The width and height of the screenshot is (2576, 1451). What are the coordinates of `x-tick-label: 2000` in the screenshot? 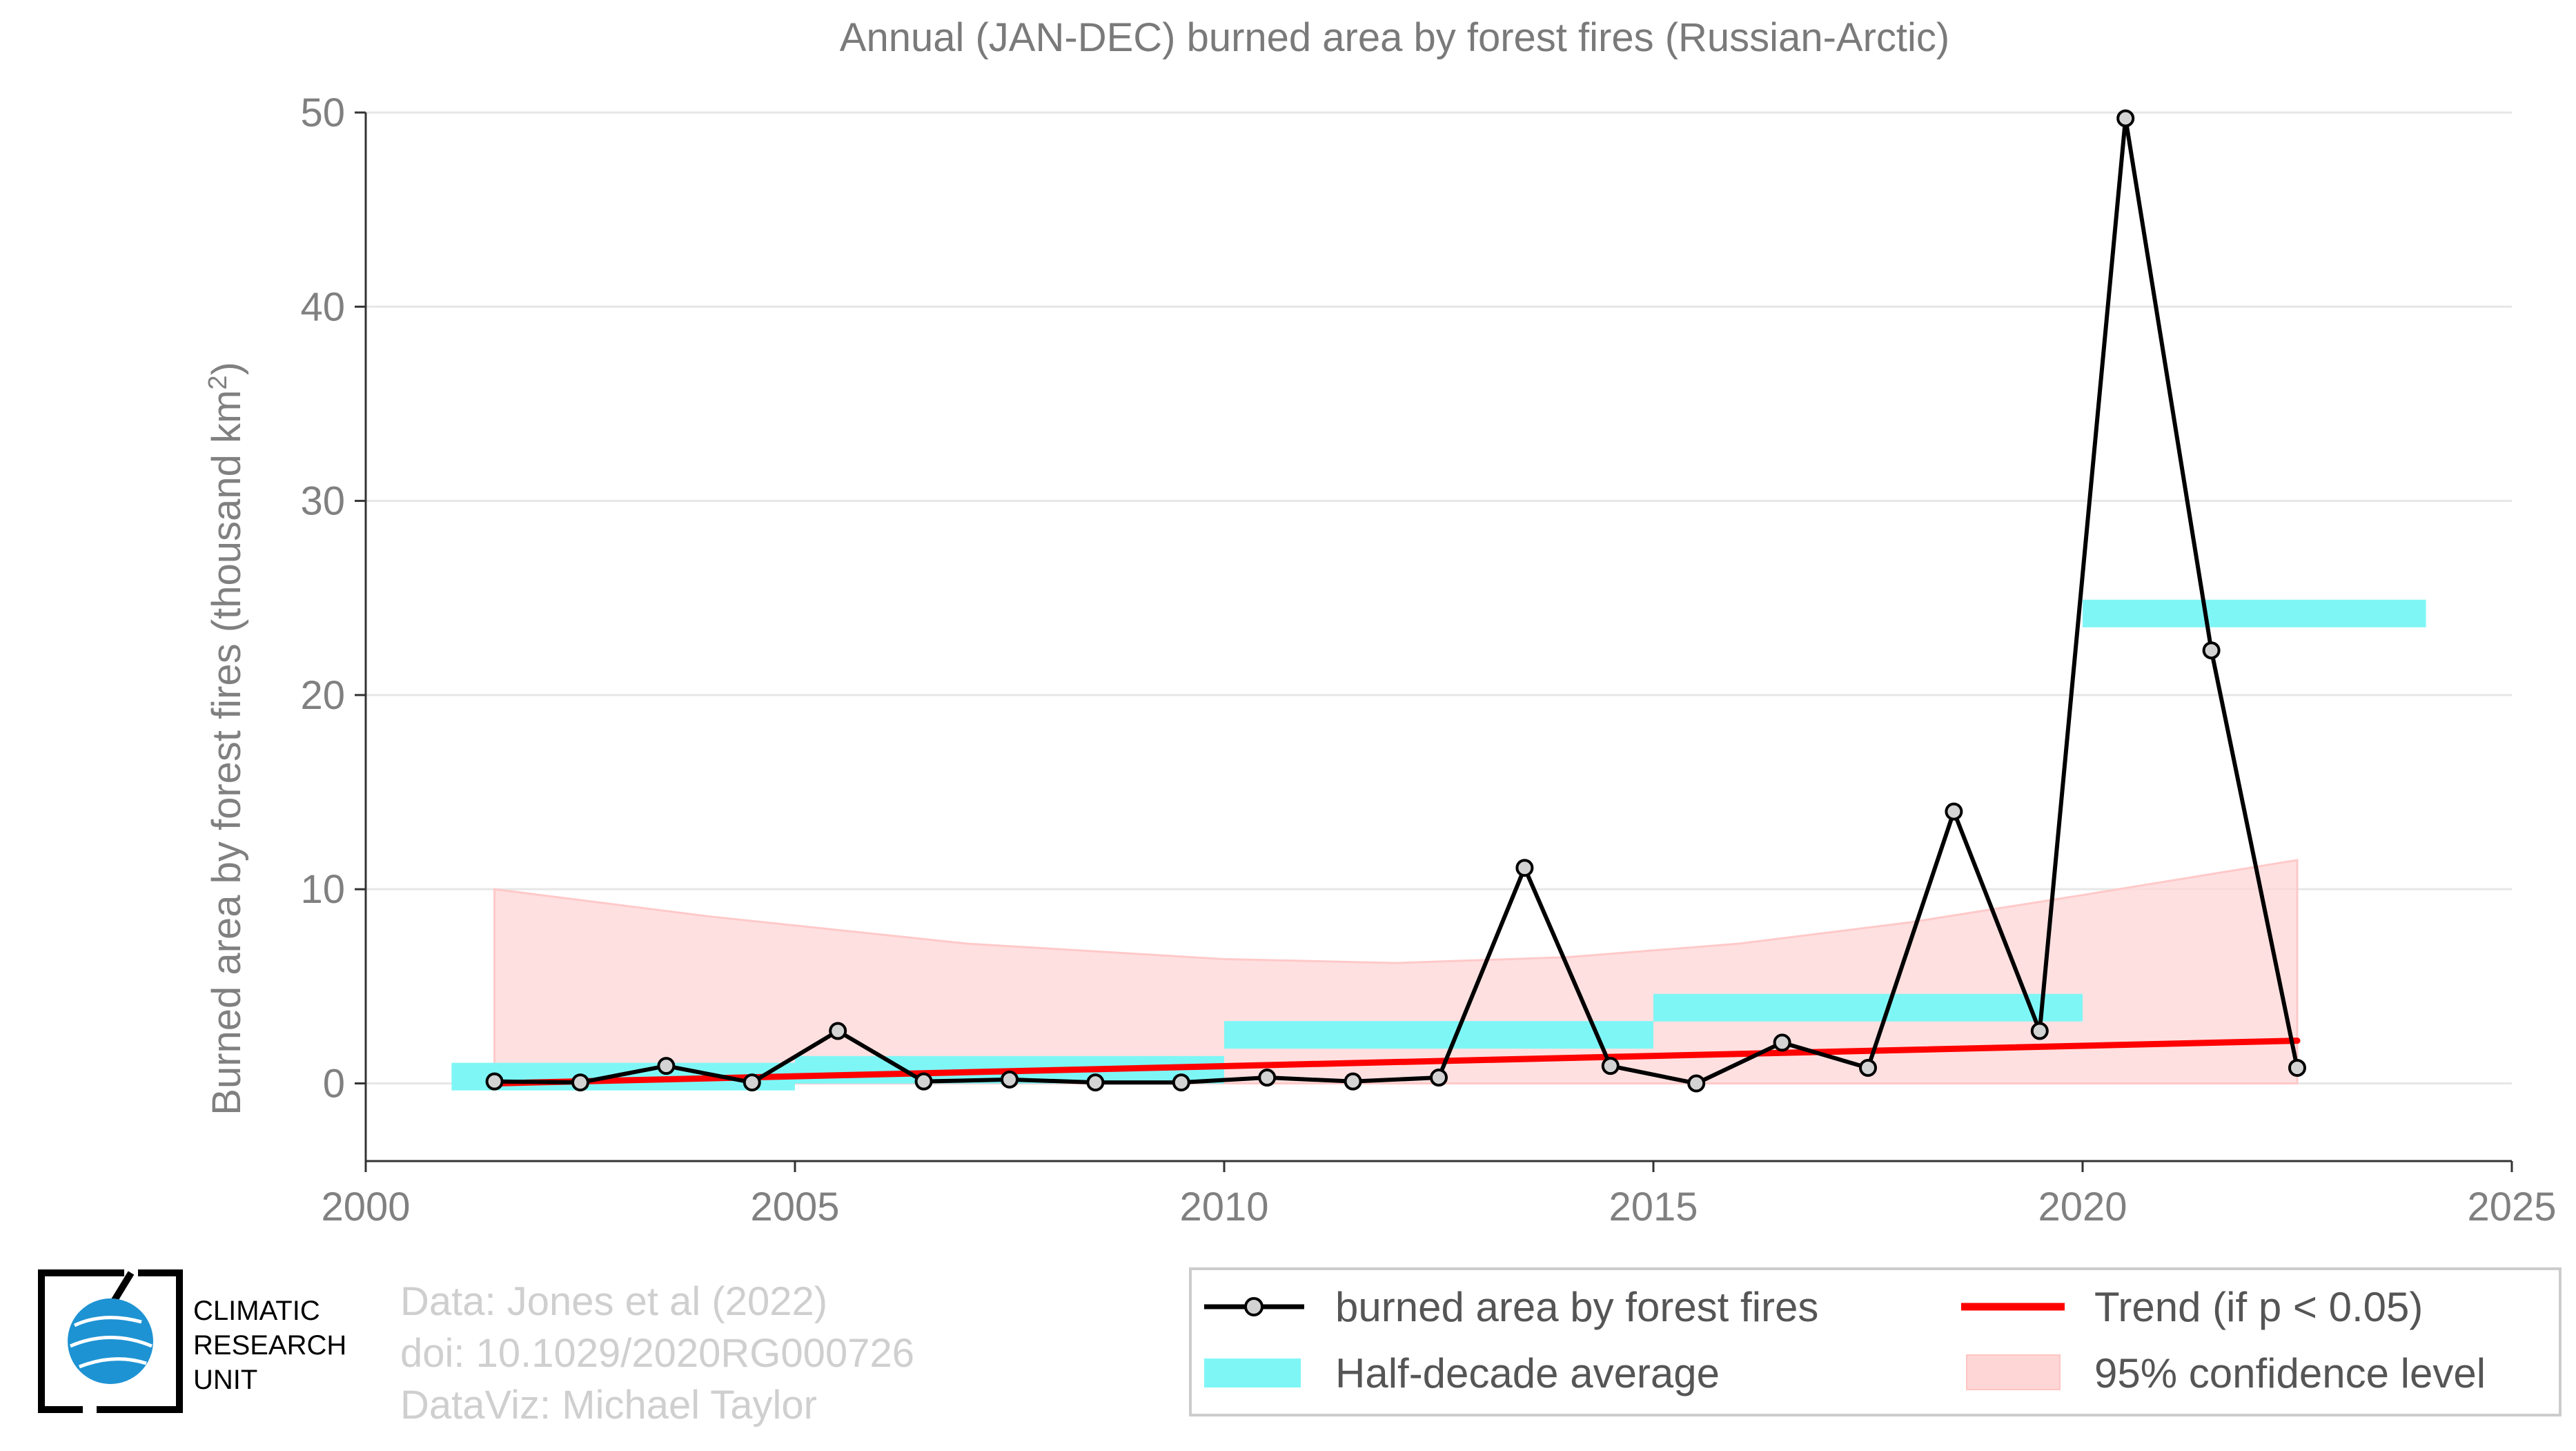 It's located at (365, 1207).